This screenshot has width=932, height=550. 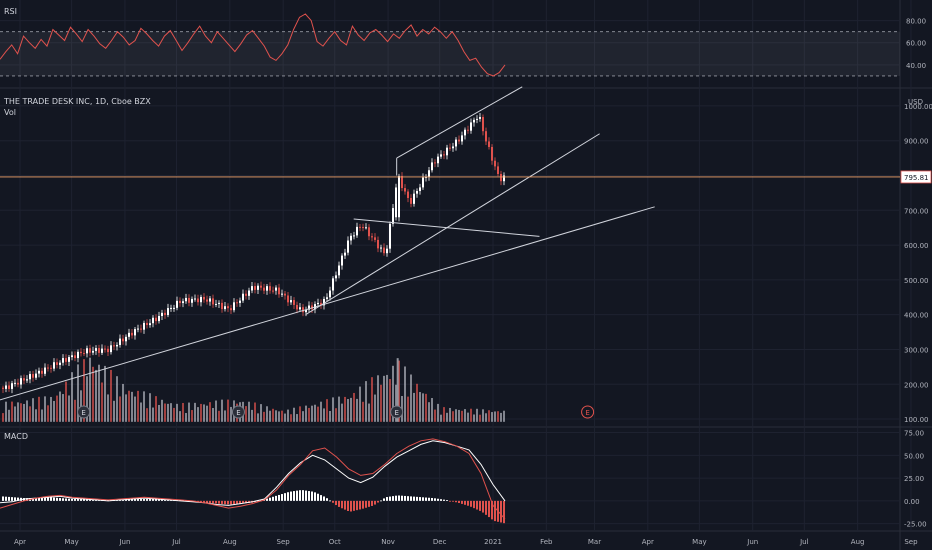 I want to click on rsi-pane, so click(x=450, y=45).